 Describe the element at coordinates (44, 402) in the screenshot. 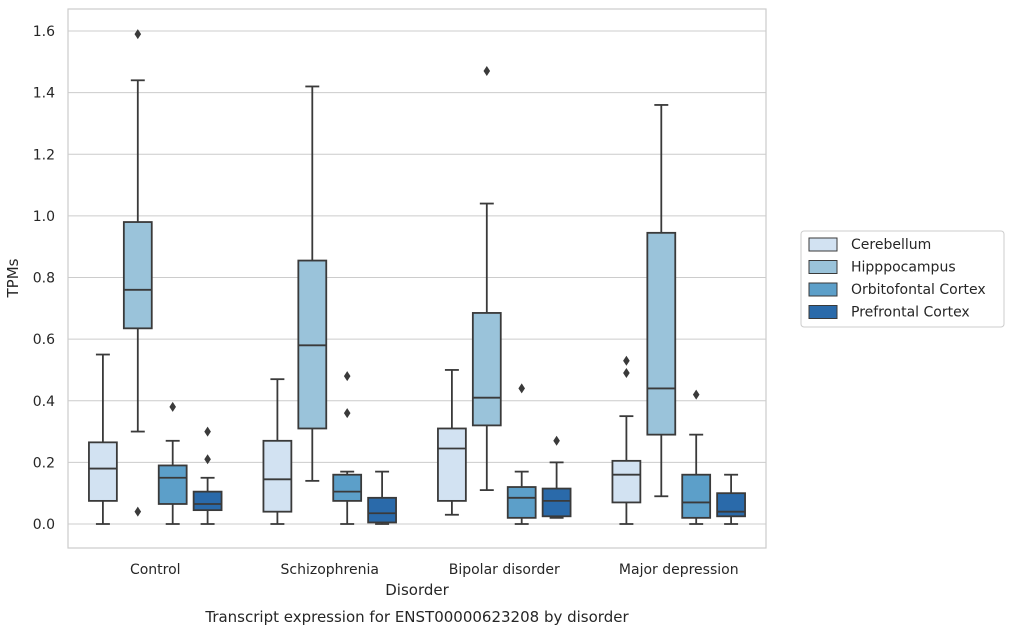

I see `y-tick-label: 0.4` at that location.